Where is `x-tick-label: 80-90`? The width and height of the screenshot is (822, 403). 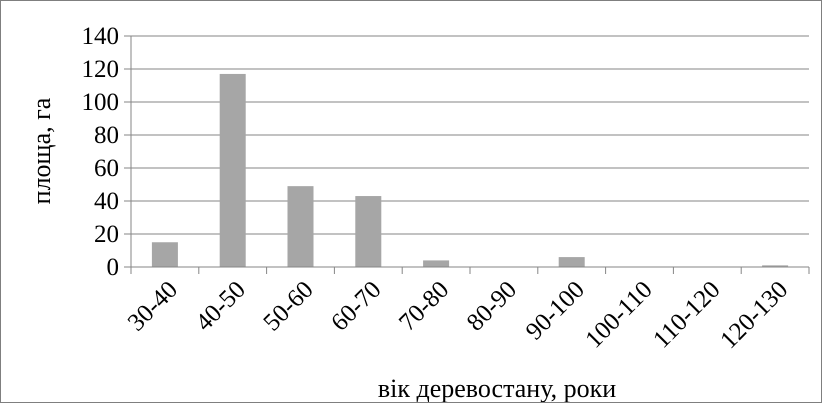 x-tick-label: 80-90 is located at coordinates (492, 306).